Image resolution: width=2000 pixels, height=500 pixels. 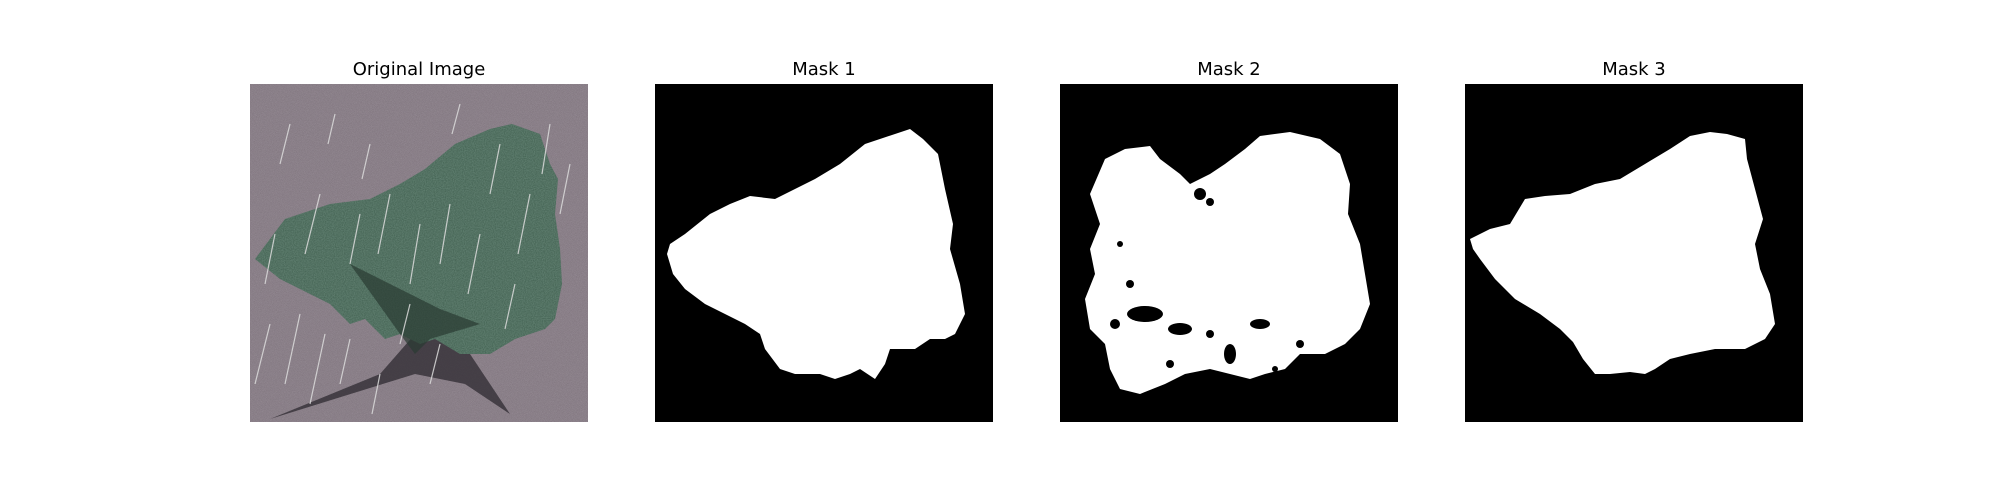 I want to click on panel-mask-2: Mask 2, so click(x=1229, y=239).